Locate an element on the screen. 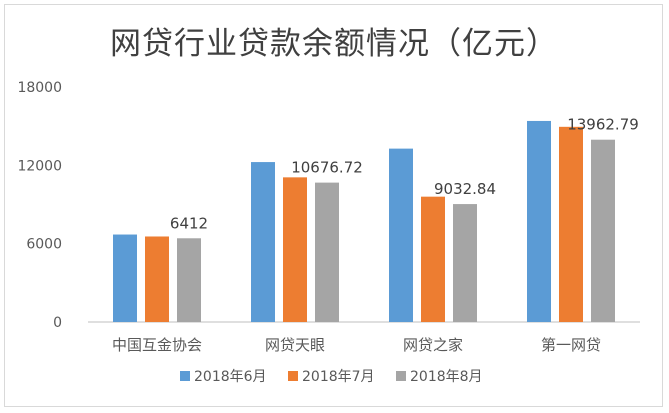  y-tick-label: 12000 is located at coordinates (39, 166).